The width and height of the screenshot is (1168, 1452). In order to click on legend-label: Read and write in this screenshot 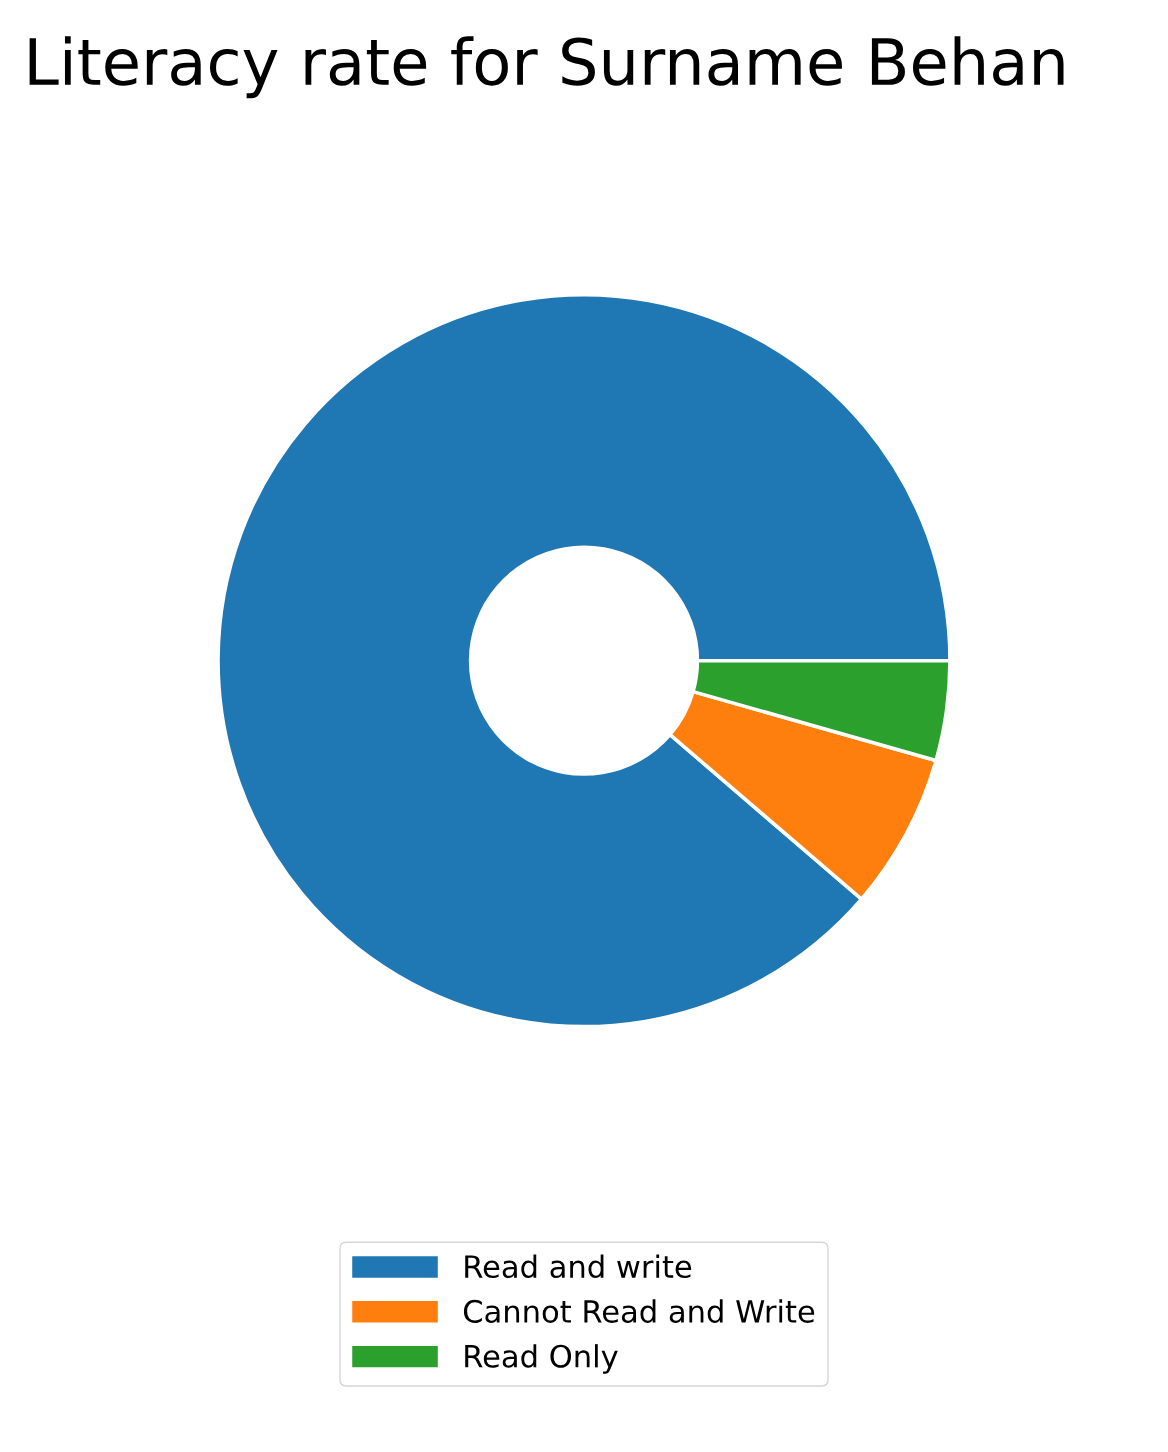, I will do `click(578, 1266)`.